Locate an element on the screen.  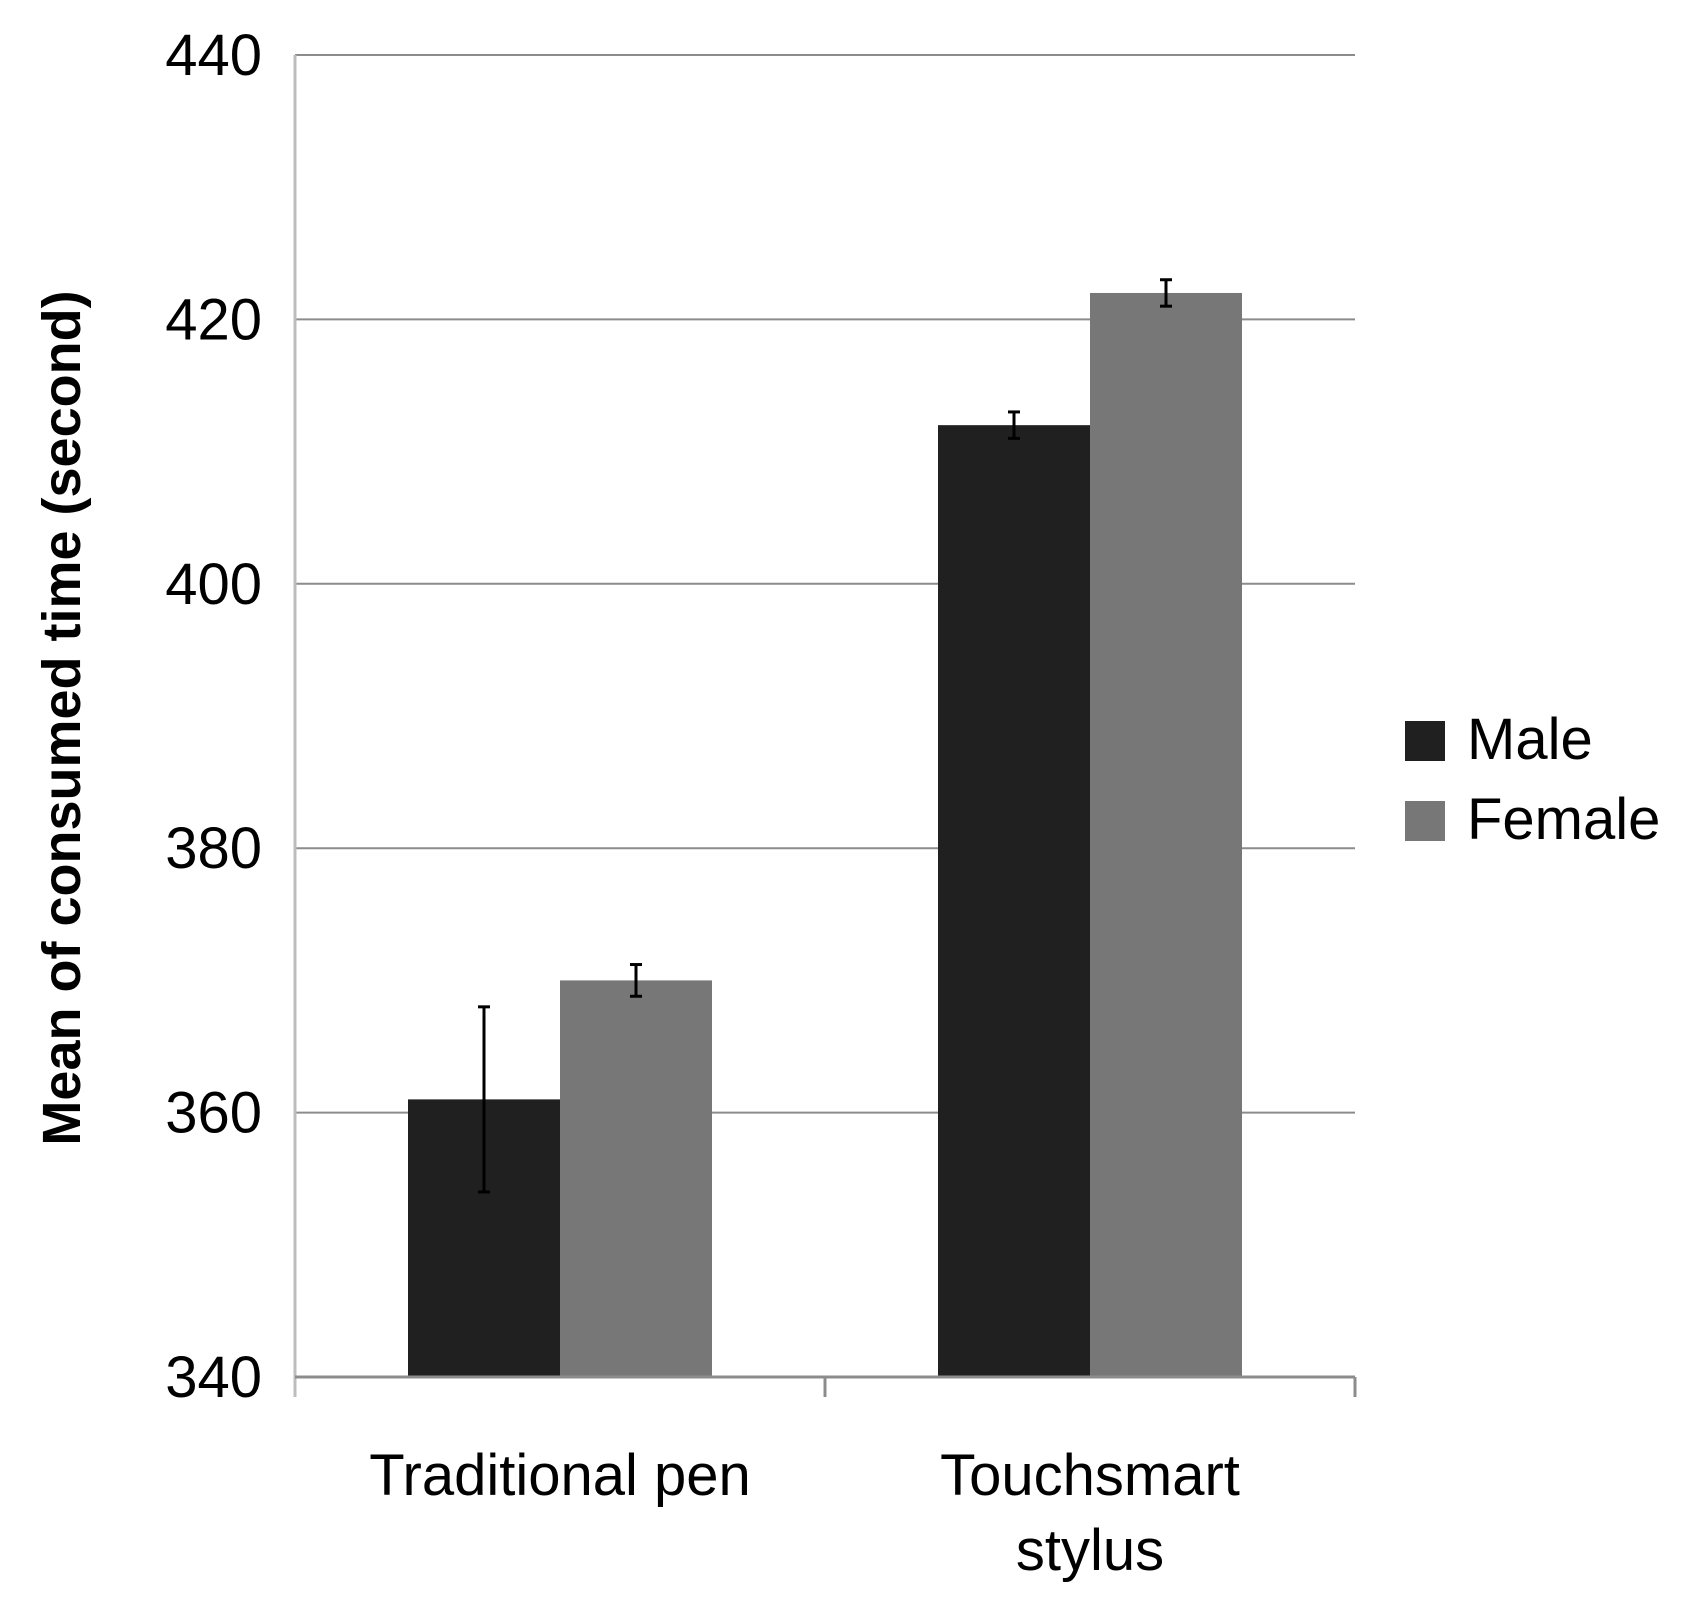
legend-item-male: Male is located at coordinates (1499, 739).